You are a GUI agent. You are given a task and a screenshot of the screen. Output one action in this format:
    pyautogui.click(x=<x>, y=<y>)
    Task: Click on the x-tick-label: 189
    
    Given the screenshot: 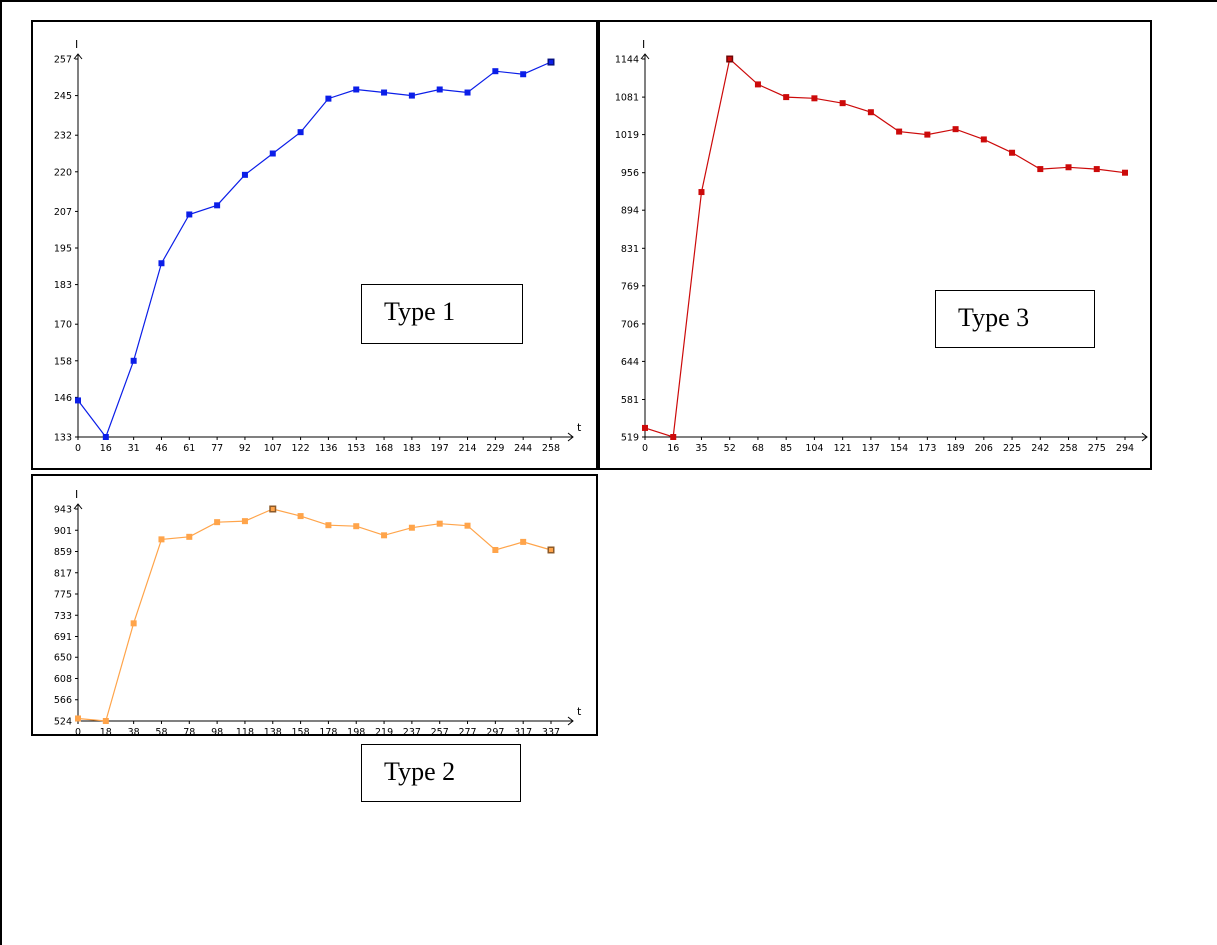 What is the action you would take?
    pyautogui.click(x=956, y=448)
    